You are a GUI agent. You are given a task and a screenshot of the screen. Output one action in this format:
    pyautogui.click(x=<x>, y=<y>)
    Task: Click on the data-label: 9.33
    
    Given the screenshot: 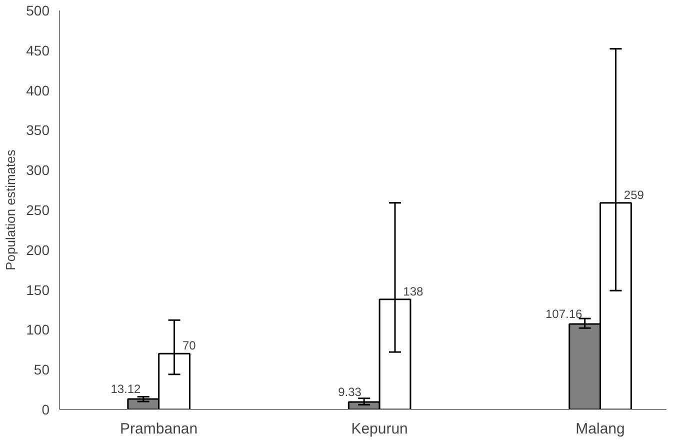 What is the action you would take?
    pyautogui.click(x=350, y=392)
    